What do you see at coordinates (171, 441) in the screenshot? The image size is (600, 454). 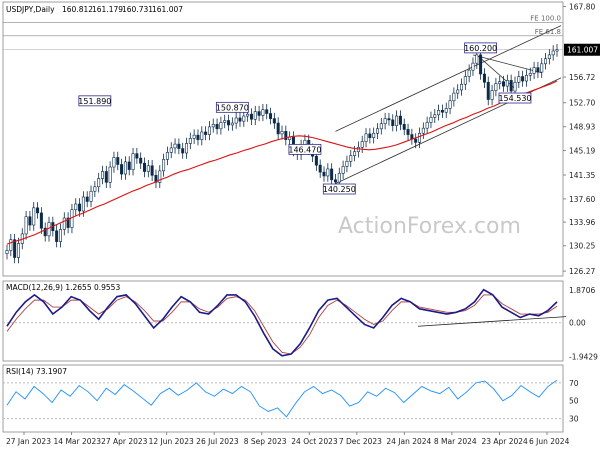 I see `x-tick-label: 12 Jun 2023` at bounding box center [171, 441].